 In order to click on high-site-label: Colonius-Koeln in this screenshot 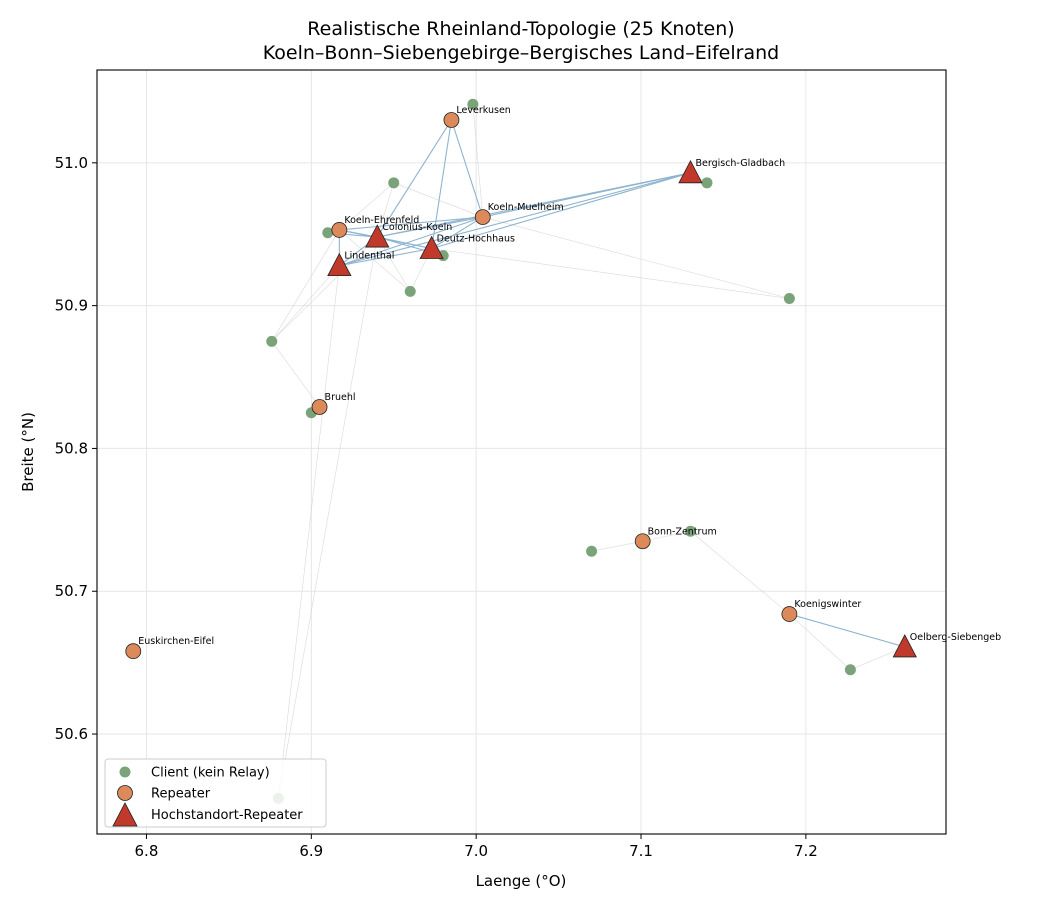, I will do `click(417, 227)`.